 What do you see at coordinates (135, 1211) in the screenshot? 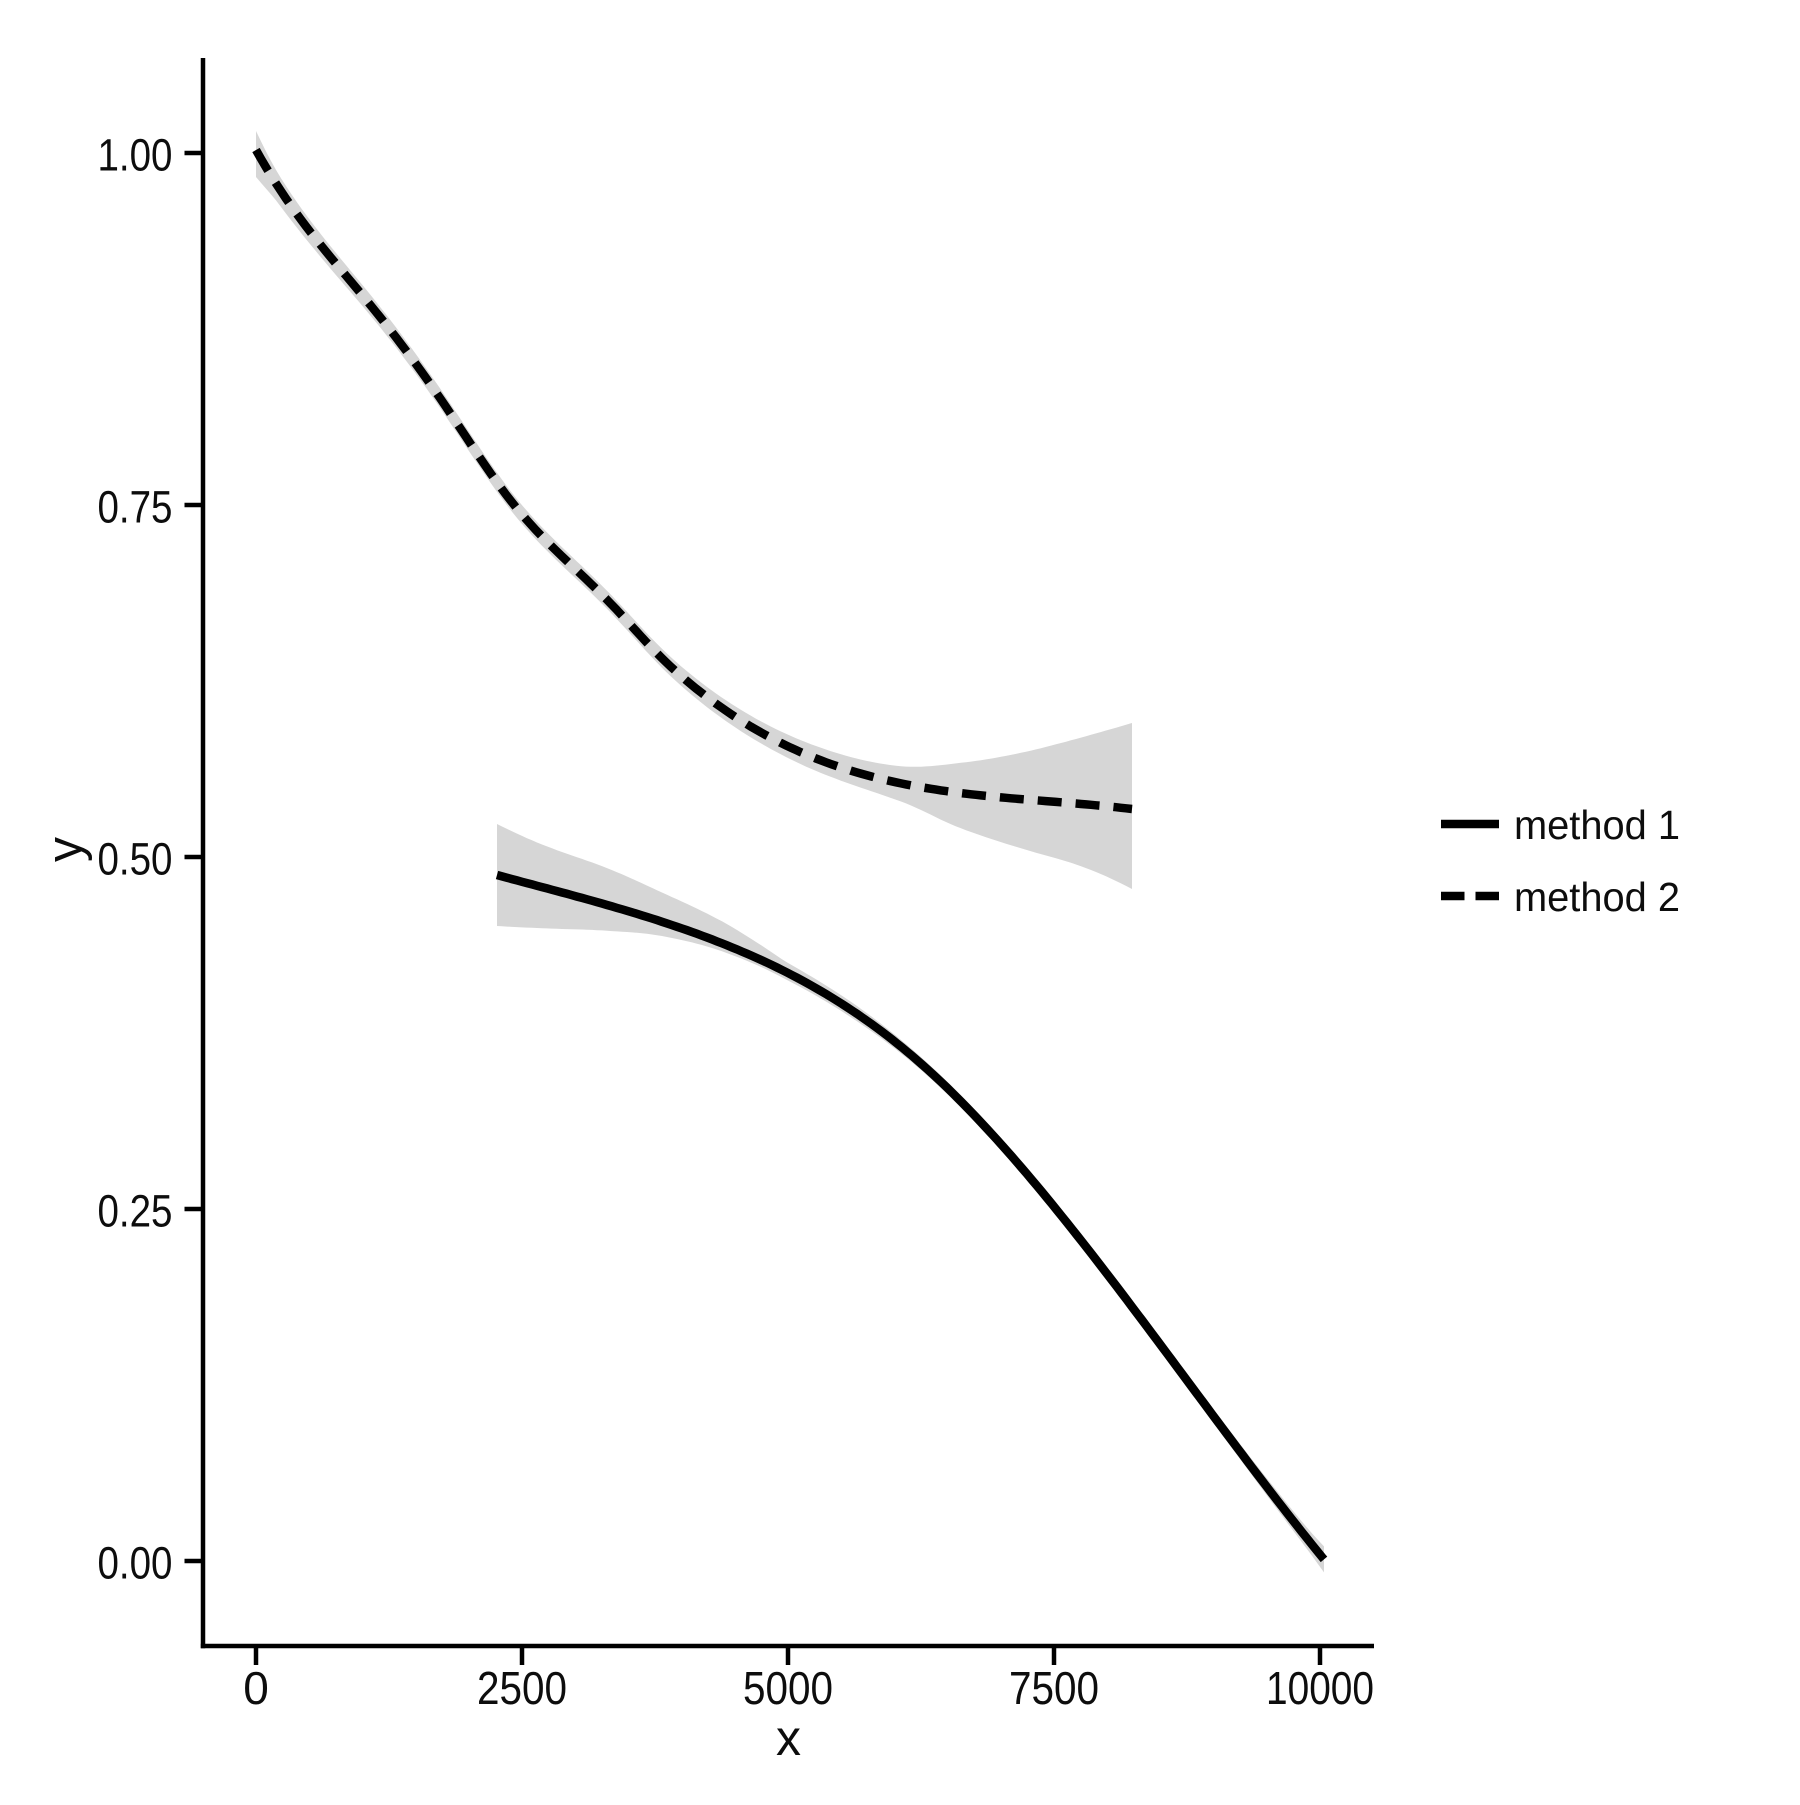
I see `svg-text: 0.25` at bounding box center [135, 1211].